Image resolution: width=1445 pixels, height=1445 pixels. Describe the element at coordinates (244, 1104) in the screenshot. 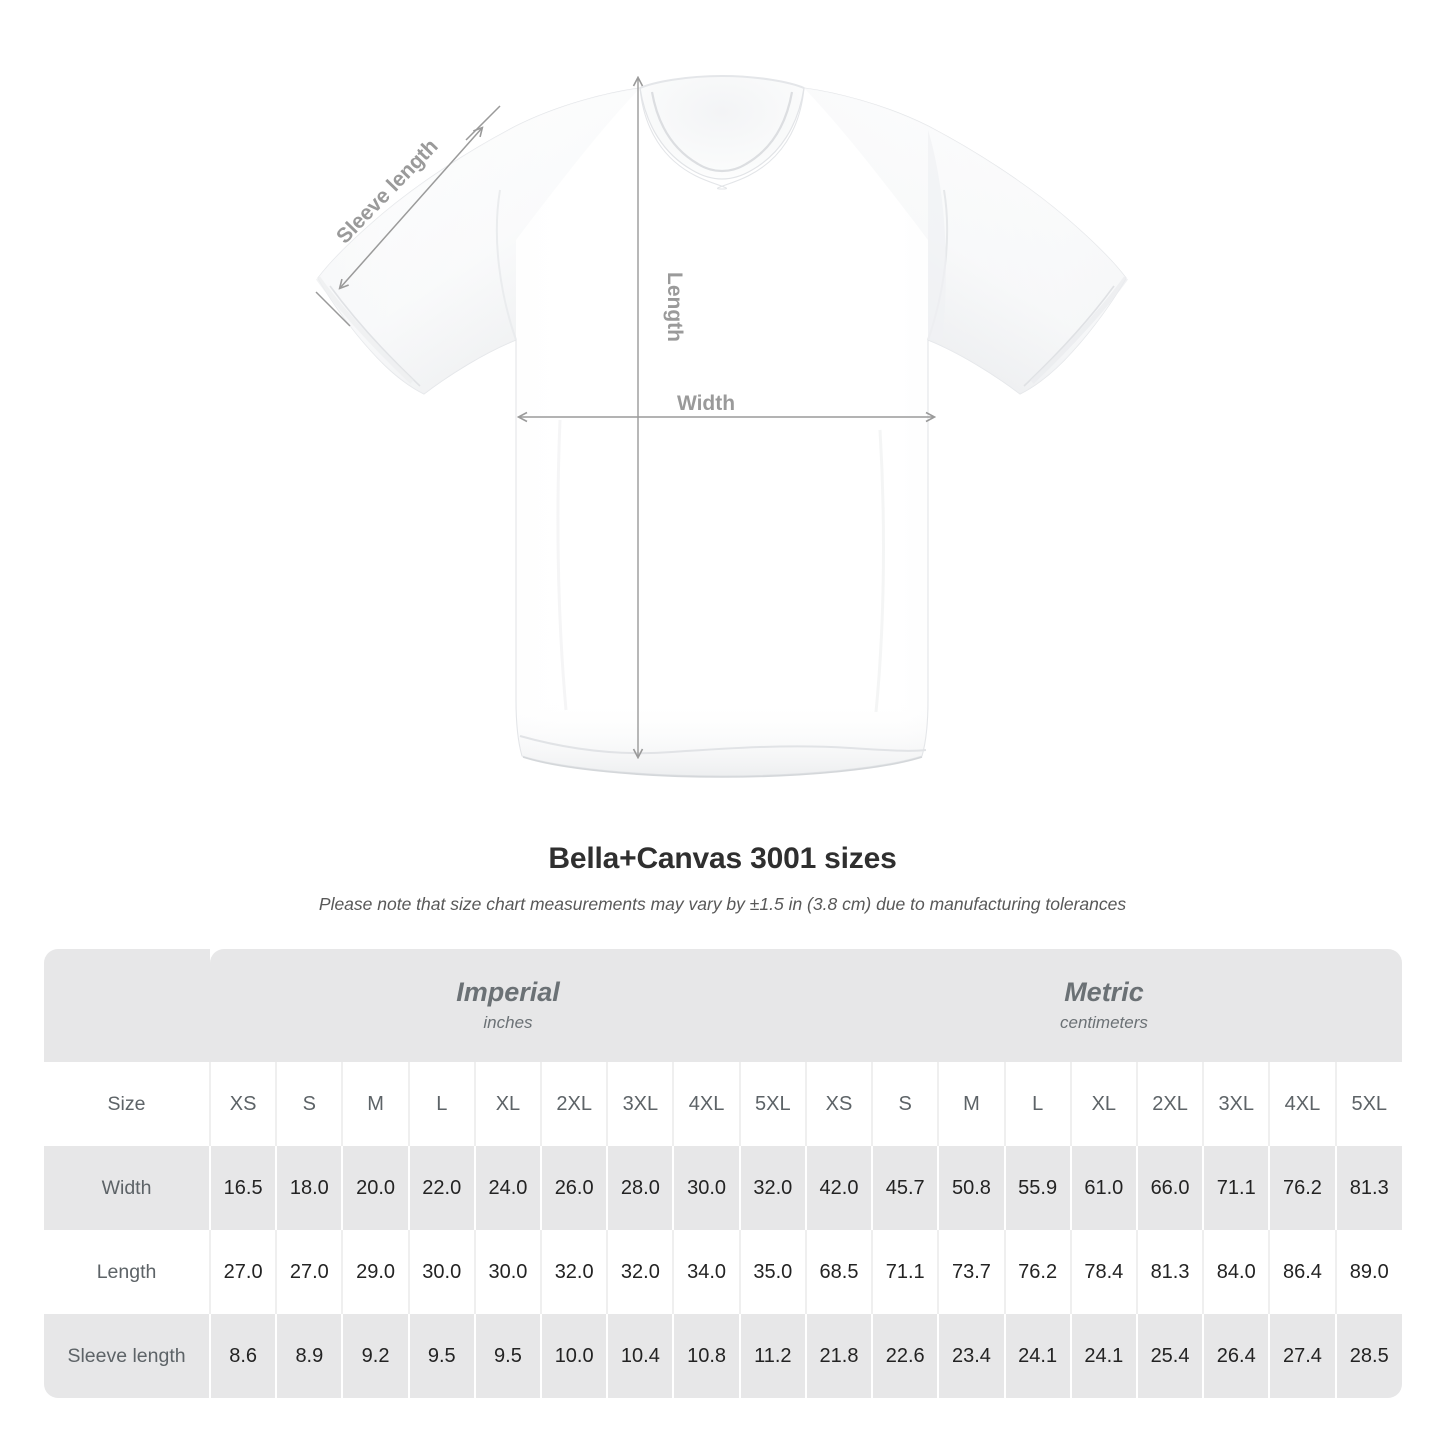

I see `size-col-imperial-xs: XS` at that location.